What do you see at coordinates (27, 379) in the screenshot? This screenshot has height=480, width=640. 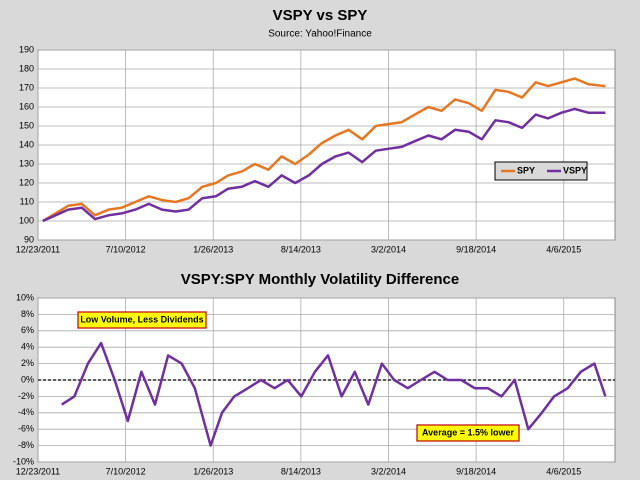 I see `y-tick-label: 0%` at bounding box center [27, 379].